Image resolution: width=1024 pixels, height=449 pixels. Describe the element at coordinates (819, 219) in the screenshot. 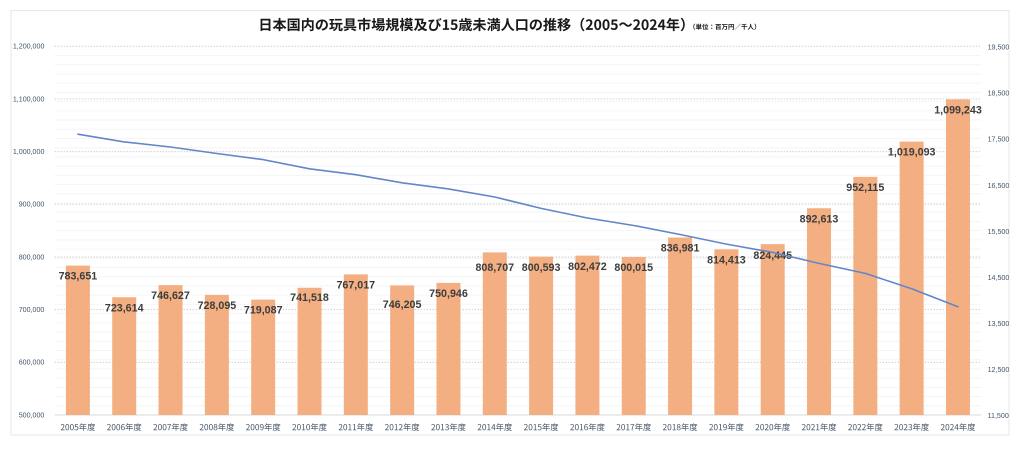

I see `svg-text: 892,613` at that location.